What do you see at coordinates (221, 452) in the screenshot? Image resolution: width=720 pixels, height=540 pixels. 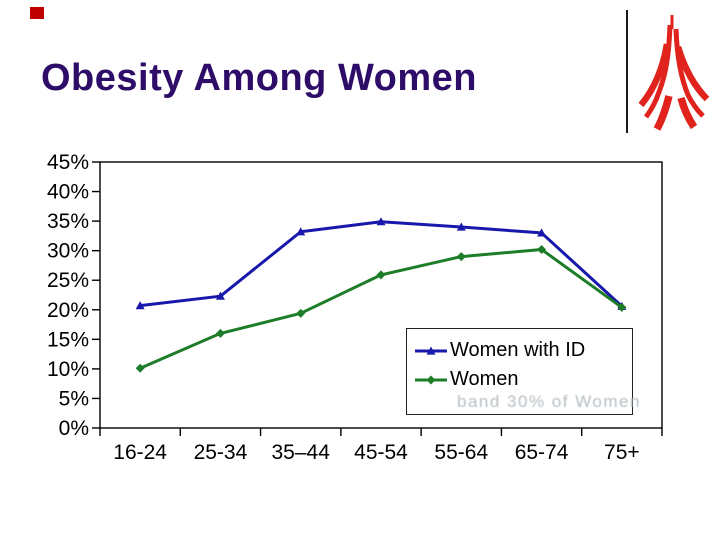 I see `svg-text: 25-34` at bounding box center [221, 452].